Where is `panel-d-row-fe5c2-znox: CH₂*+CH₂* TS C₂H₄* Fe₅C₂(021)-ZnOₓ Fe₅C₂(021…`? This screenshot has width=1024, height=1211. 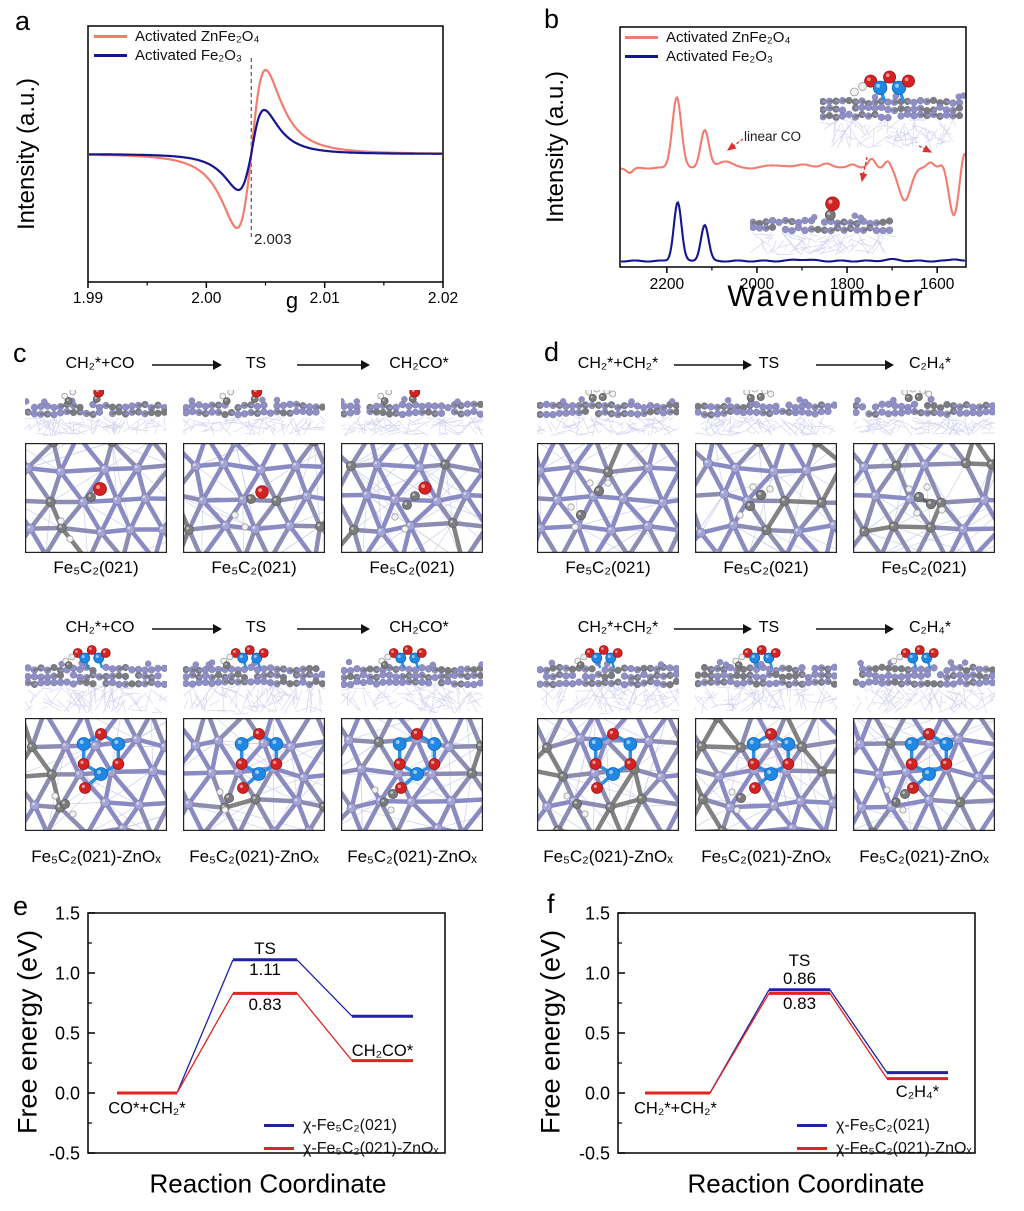
panel-d-row-fe5c2-znox: CH₂*+CH₂* TS C₂H₄* Fe₅C₂(021)-ZnOₓ Fe₅C₂(021… is located at coordinates (768, 745).